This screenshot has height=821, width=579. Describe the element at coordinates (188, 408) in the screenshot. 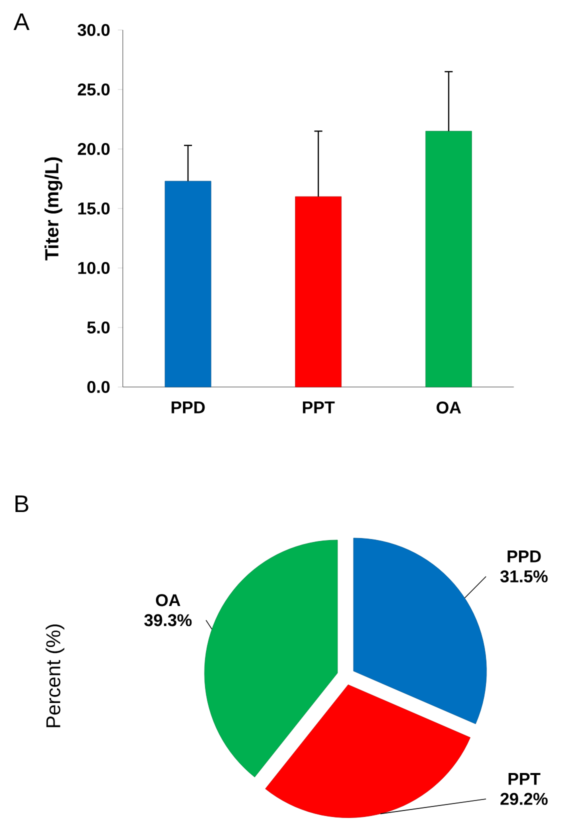

I see `x-tick-label: PPD` at that location.